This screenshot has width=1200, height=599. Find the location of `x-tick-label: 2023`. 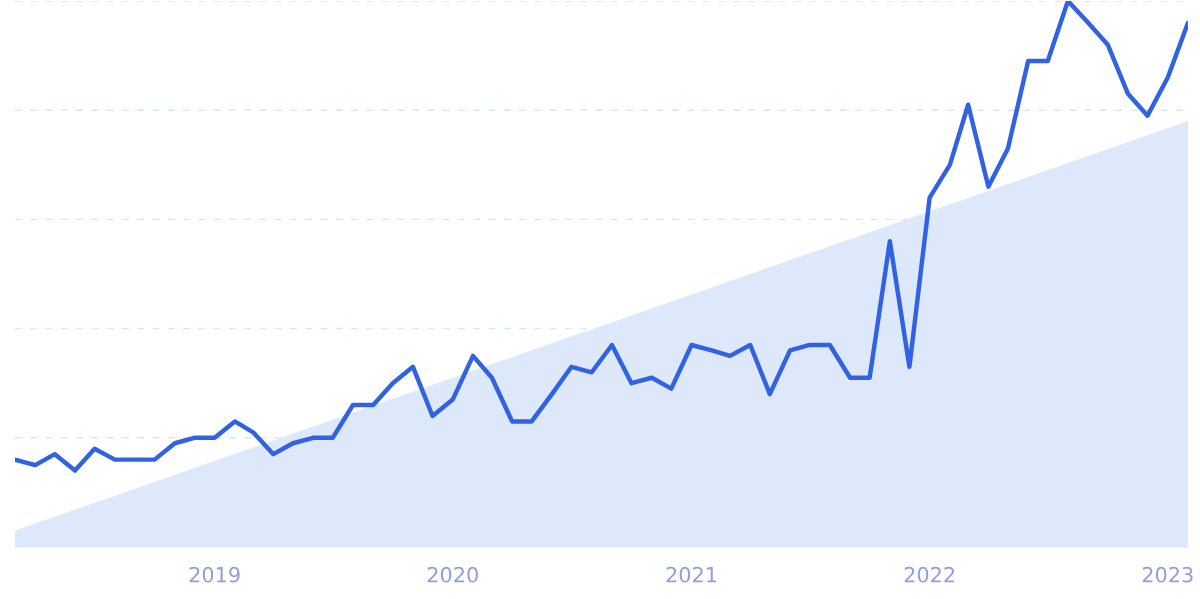

x-tick-label: 2023 is located at coordinates (1167, 574).